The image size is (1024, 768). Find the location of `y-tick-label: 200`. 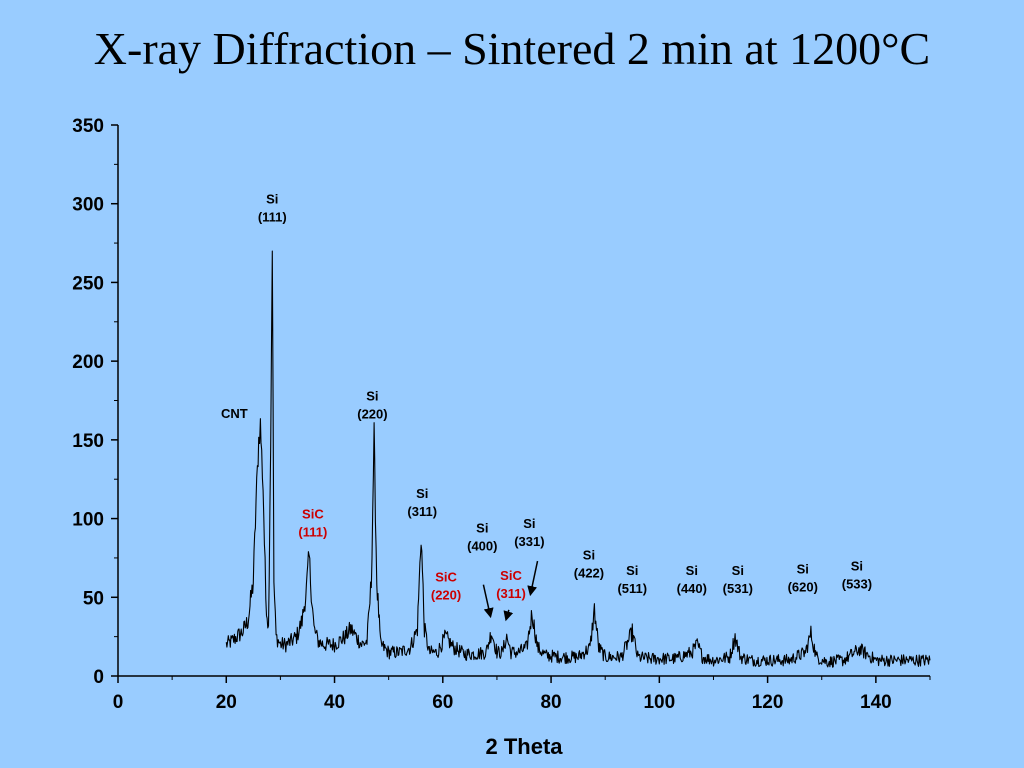

y-tick-label: 200 is located at coordinates (88, 362).